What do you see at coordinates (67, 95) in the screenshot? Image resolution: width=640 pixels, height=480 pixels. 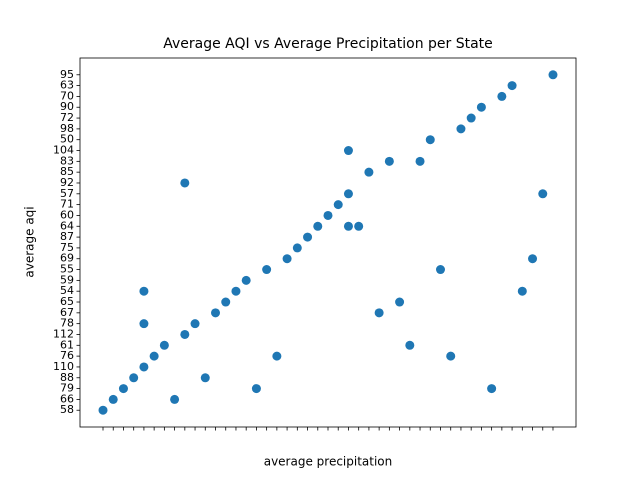 I see `y-tick-label: 70` at bounding box center [67, 95].